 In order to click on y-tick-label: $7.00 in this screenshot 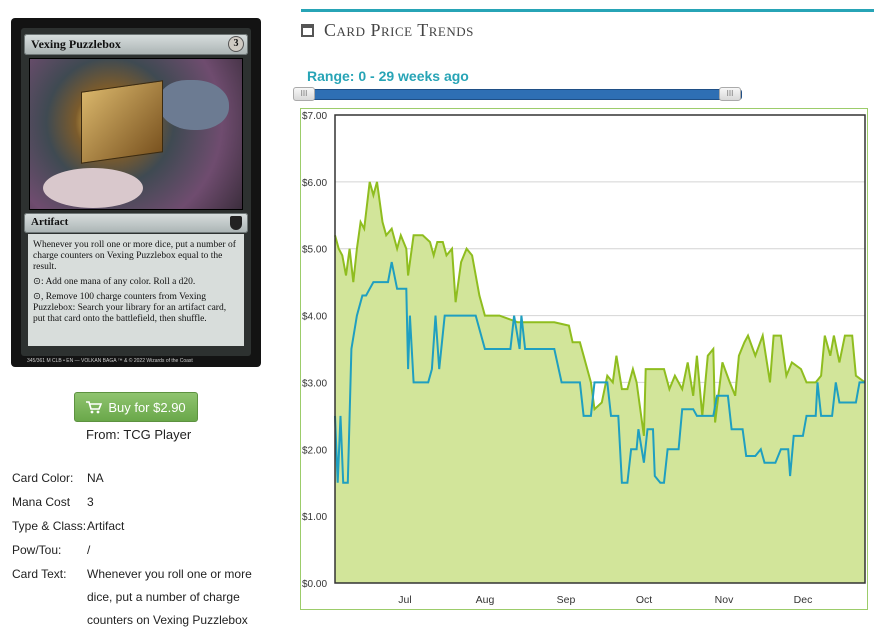, I will do `click(314, 116)`.